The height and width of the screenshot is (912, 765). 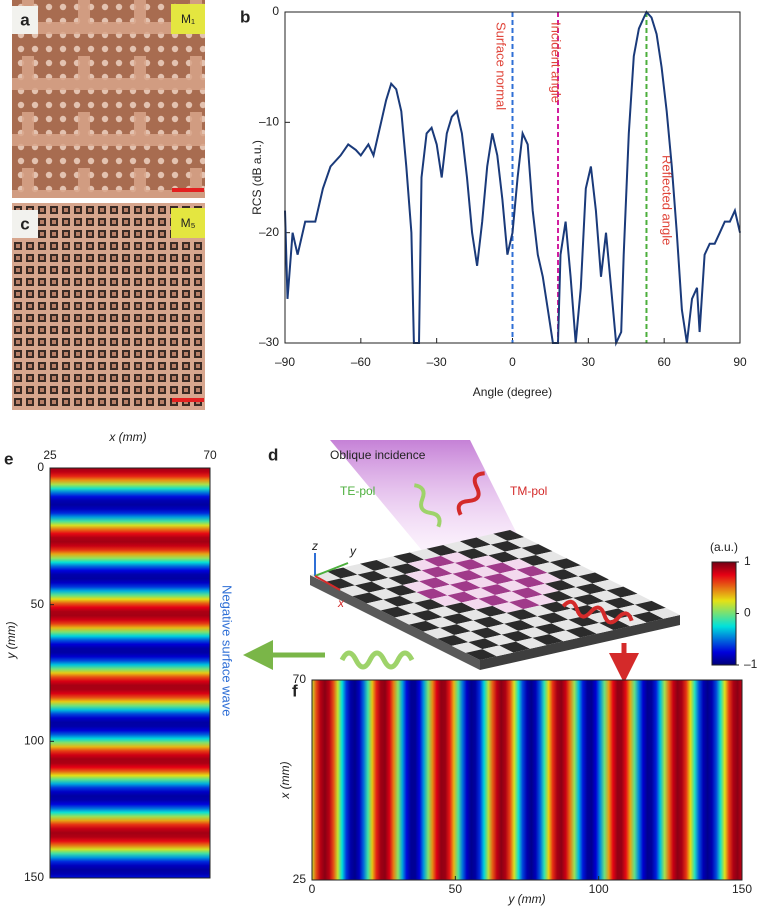 I want to click on panel-letter: f, so click(x=295, y=690).